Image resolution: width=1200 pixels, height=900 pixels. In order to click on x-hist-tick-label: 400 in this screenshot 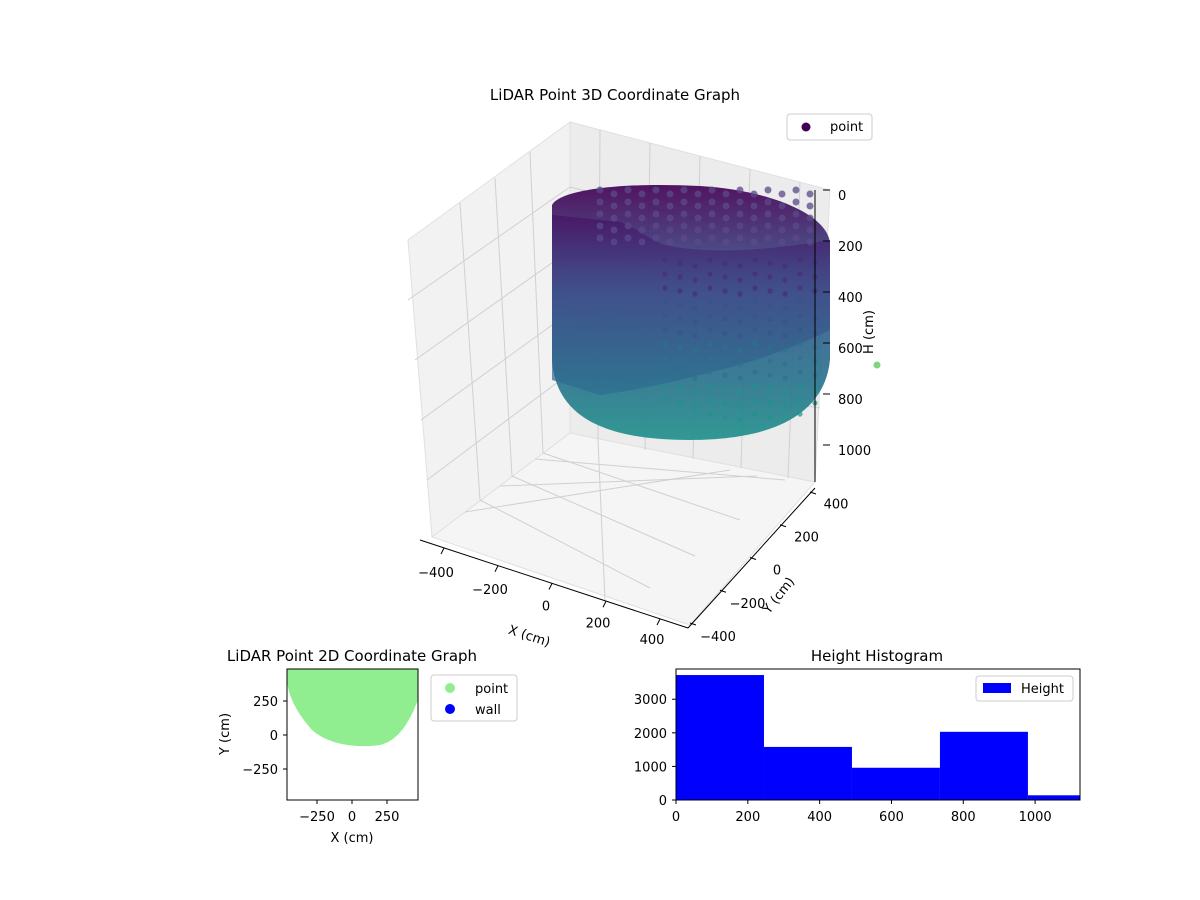, I will do `click(819, 817)`.